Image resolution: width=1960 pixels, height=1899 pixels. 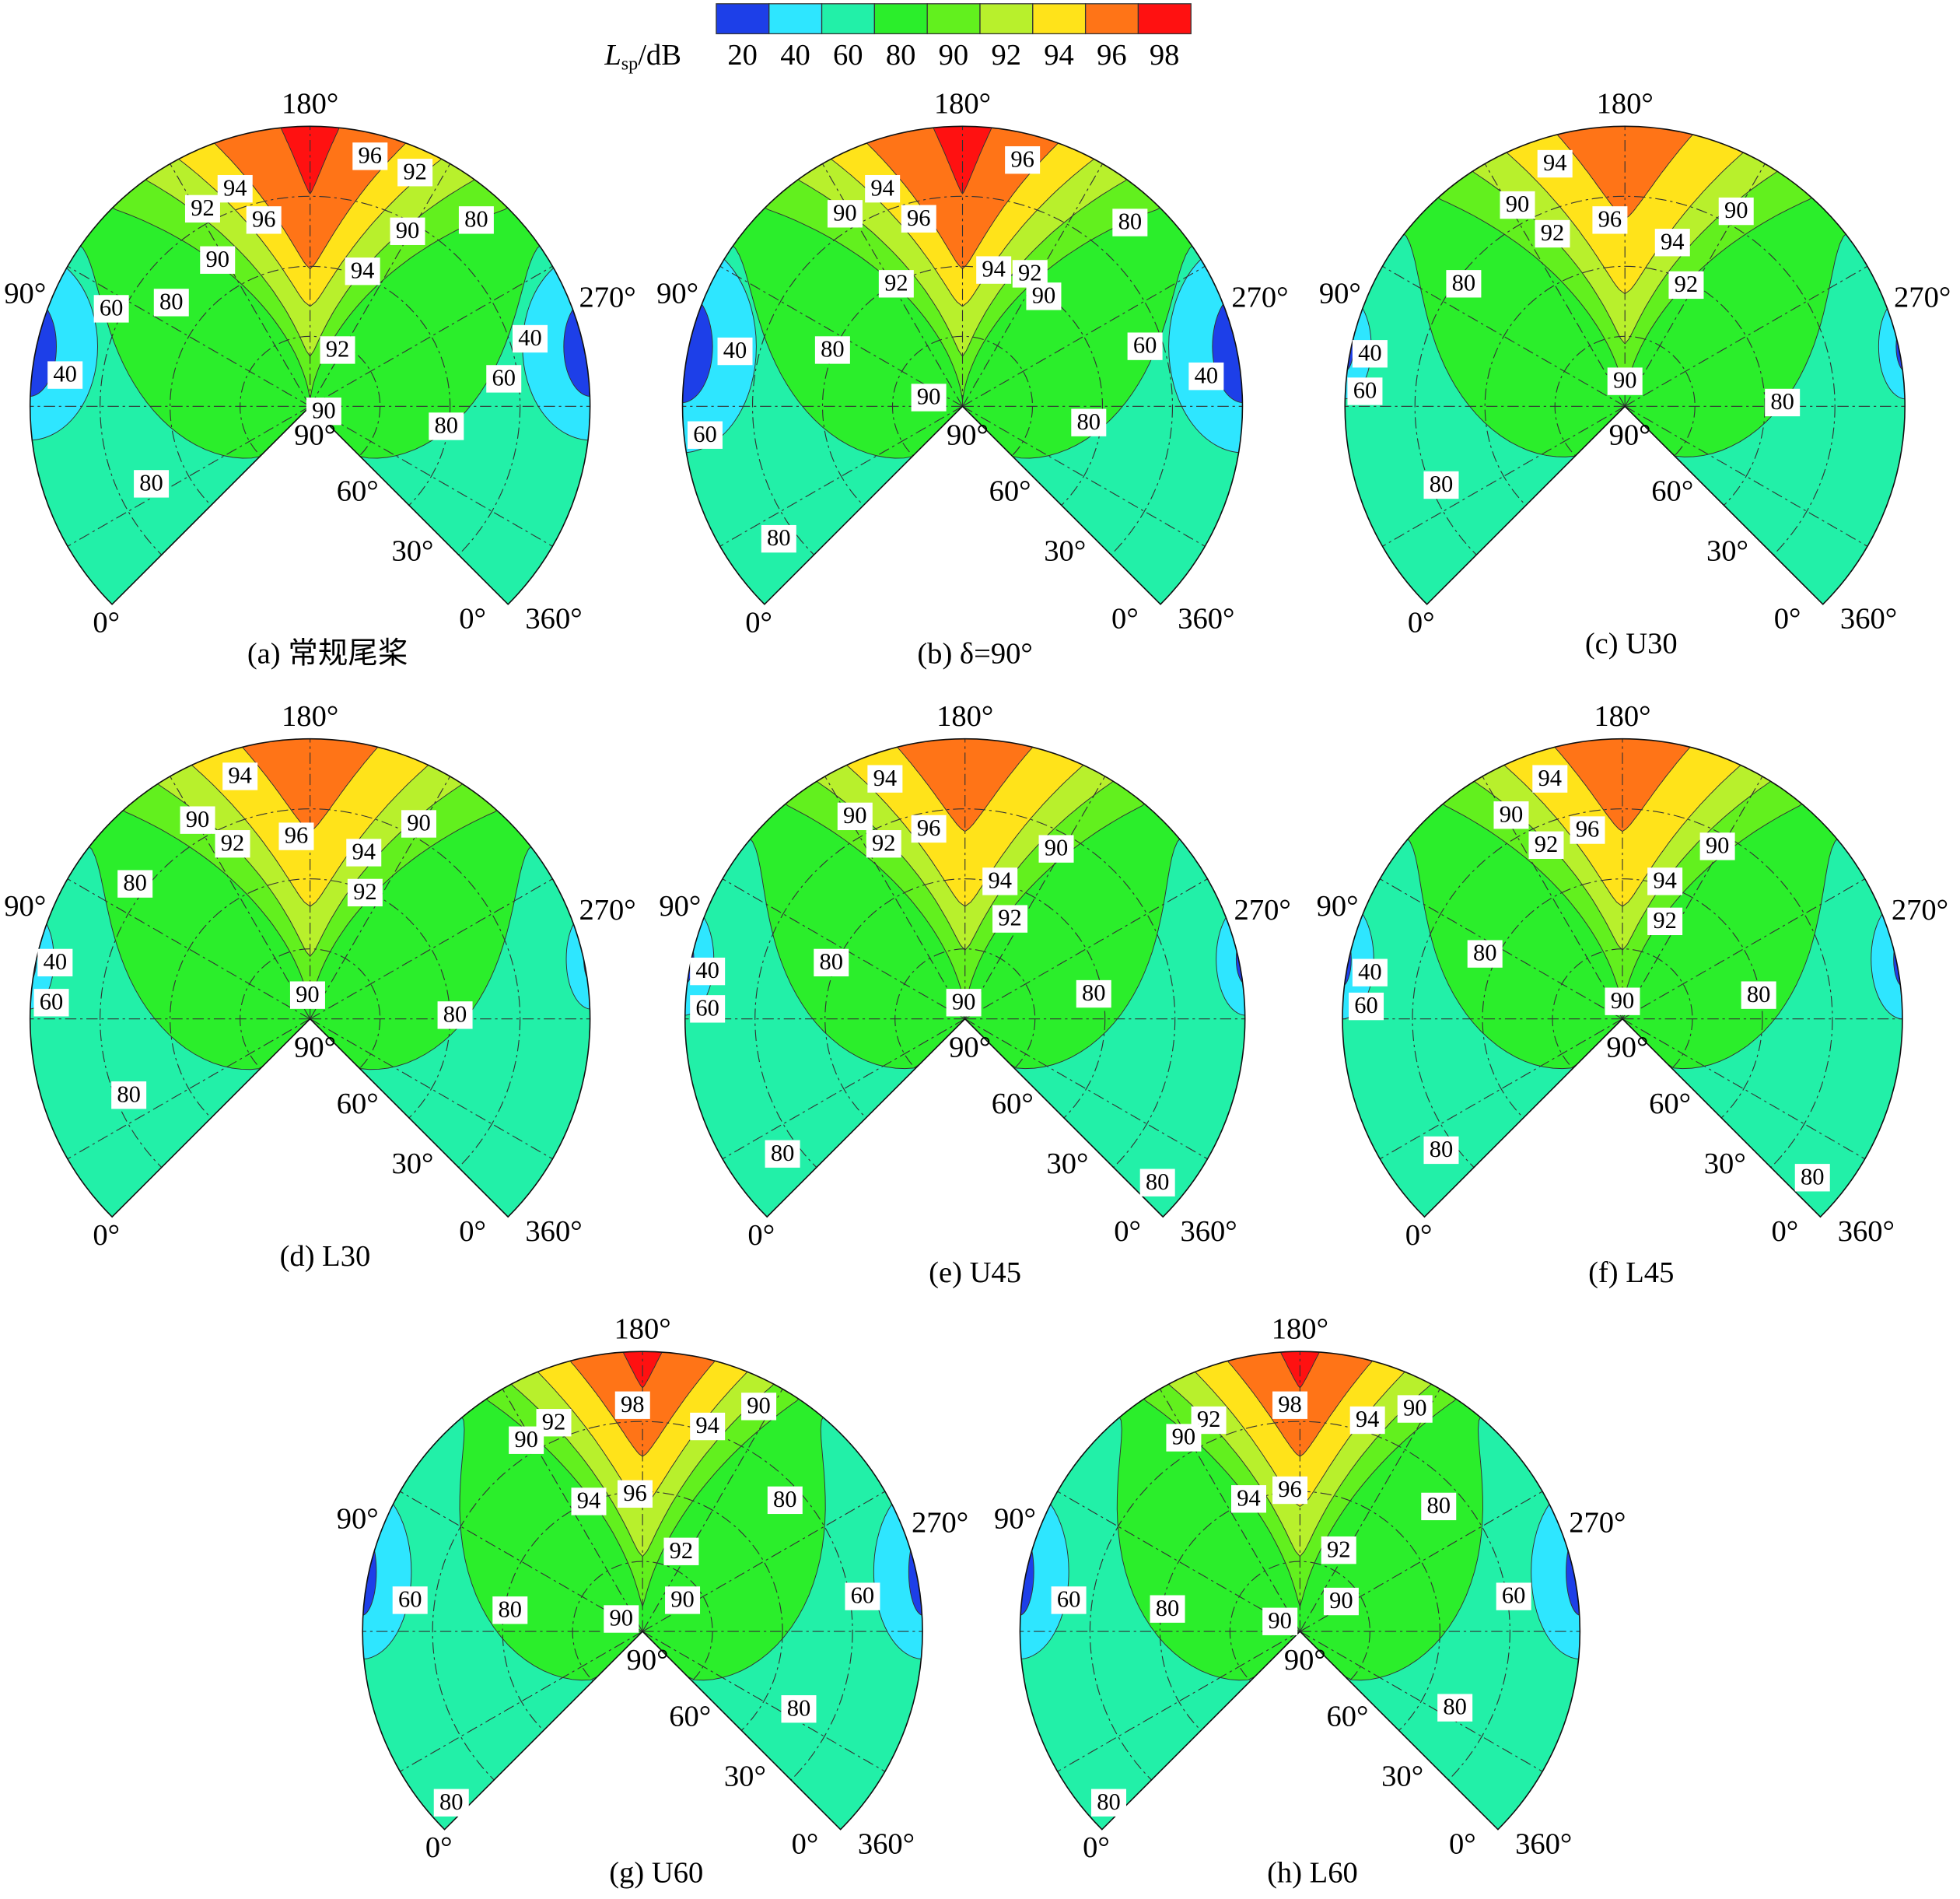 I want to click on contour-label: 98, so click(x=633, y=1404).